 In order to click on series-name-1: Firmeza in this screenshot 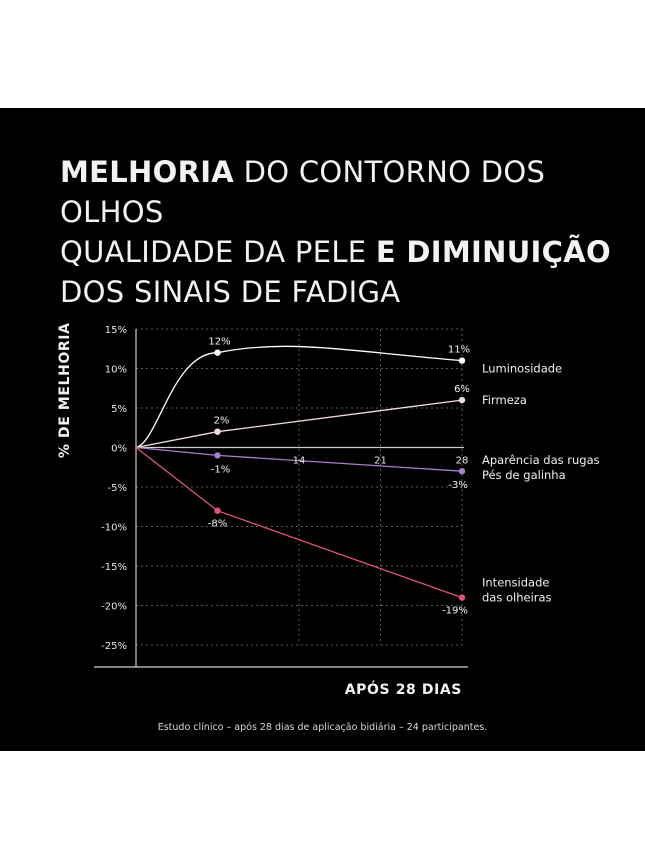, I will do `click(504, 400)`.